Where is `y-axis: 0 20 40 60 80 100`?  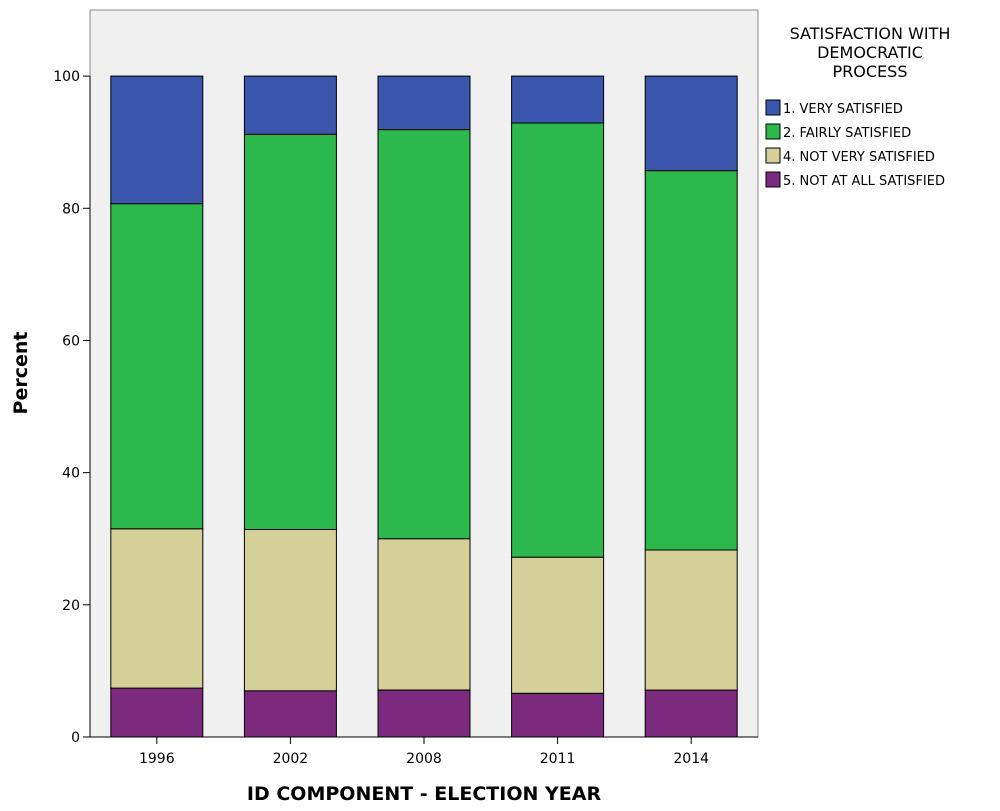 y-axis: 0 20 40 60 80 100 is located at coordinates (72, 407).